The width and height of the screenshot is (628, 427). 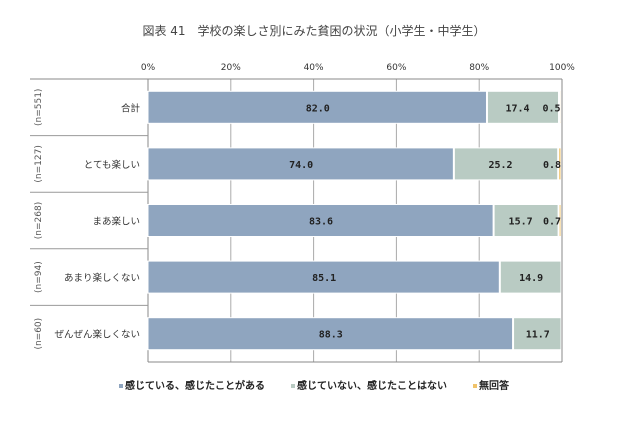 What do you see at coordinates (39, 107) in the screenshot?
I see `n-label: (n=551)` at bounding box center [39, 107].